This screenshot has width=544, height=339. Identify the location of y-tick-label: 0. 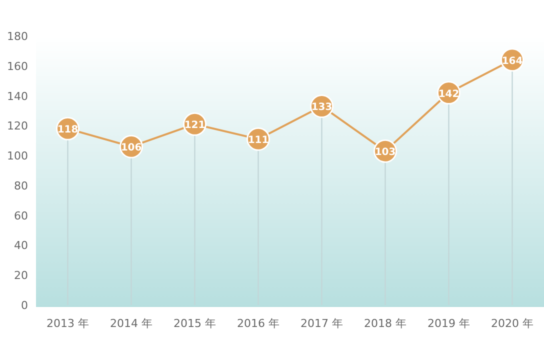
(24, 305).